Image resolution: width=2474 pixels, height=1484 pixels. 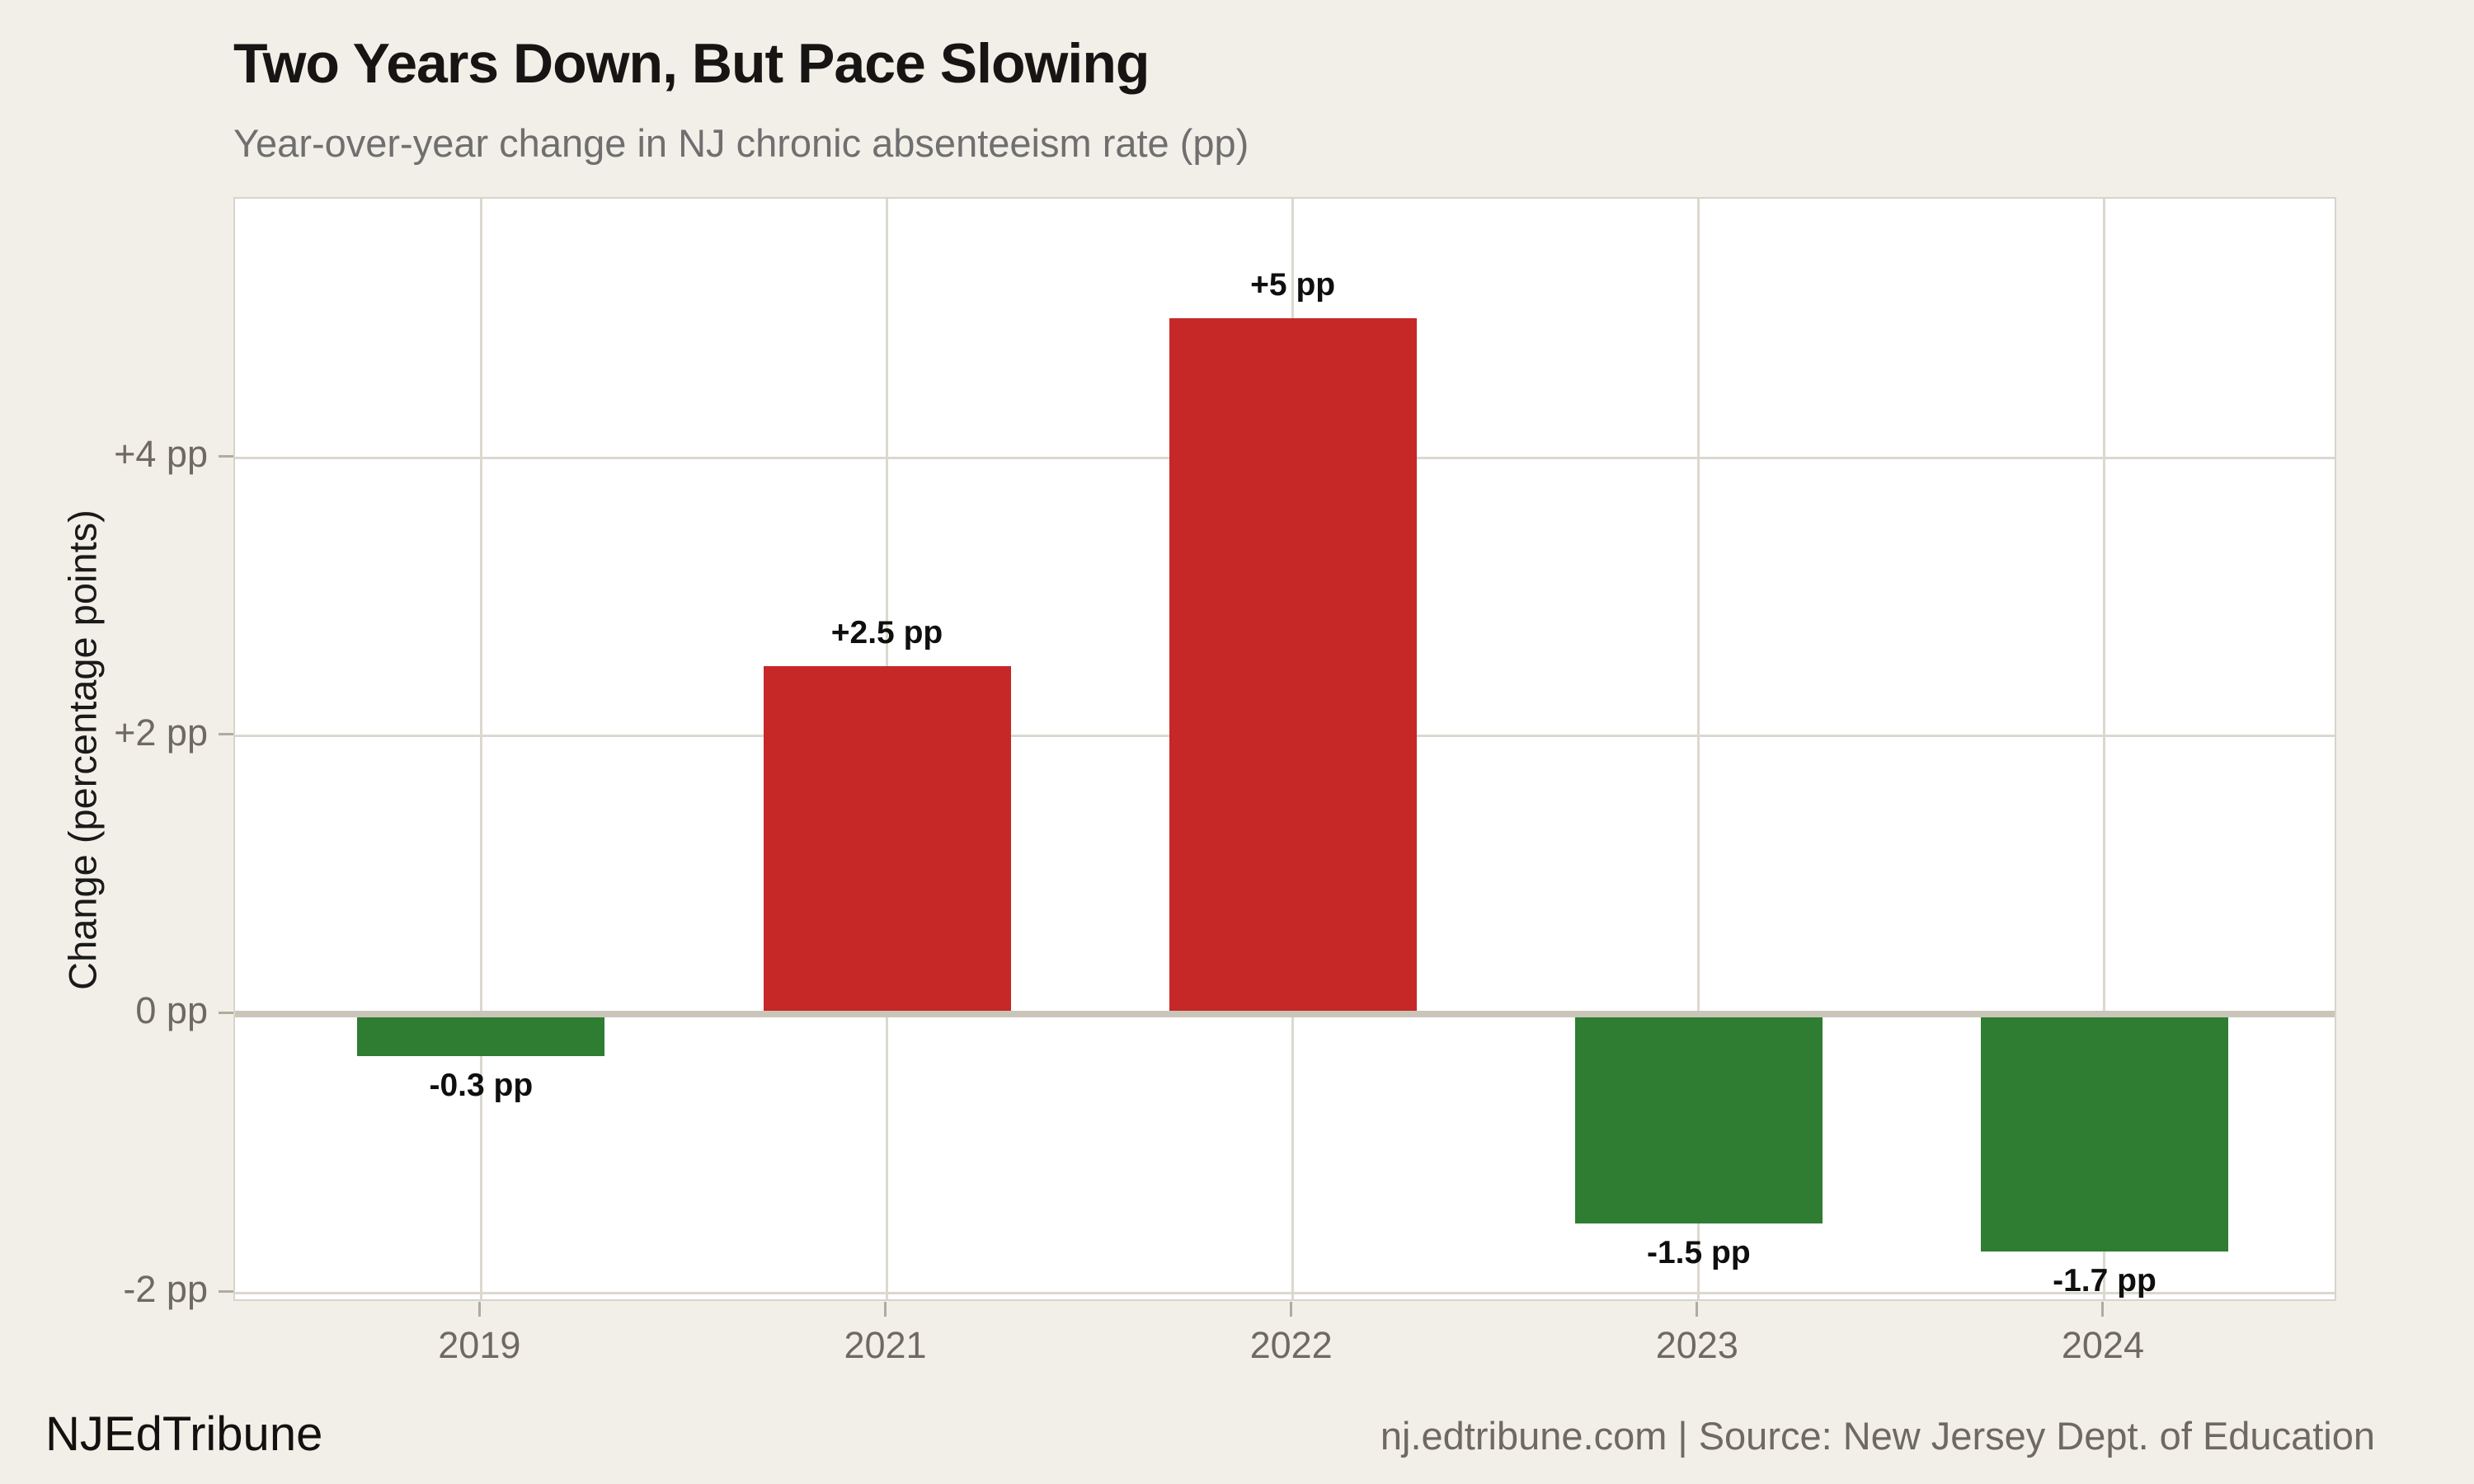 What do you see at coordinates (165, 1289) in the screenshot?
I see `y-axis-tick-label: -2 pp` at bounding box center [165, 1289].